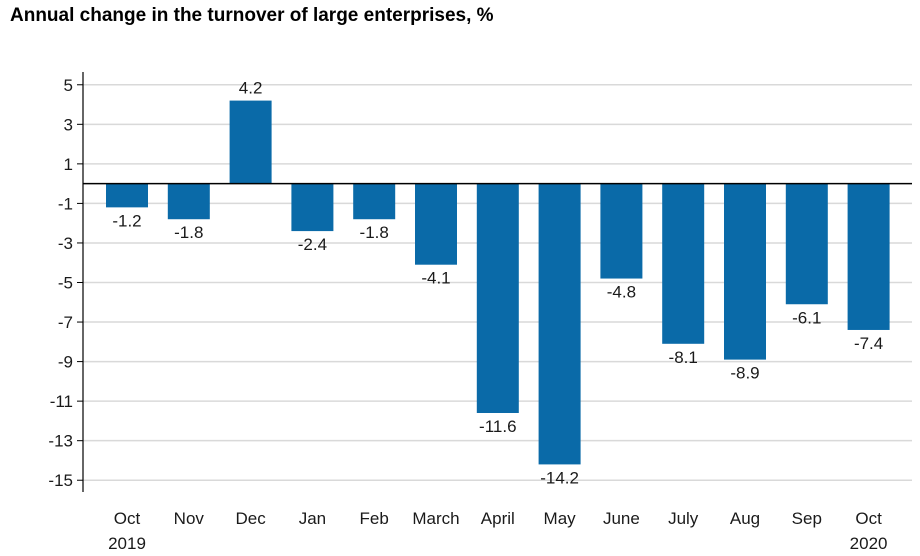 This screenshot has height=556, width=920. I want to click on y-tick-label: -5, so click(65, 283).